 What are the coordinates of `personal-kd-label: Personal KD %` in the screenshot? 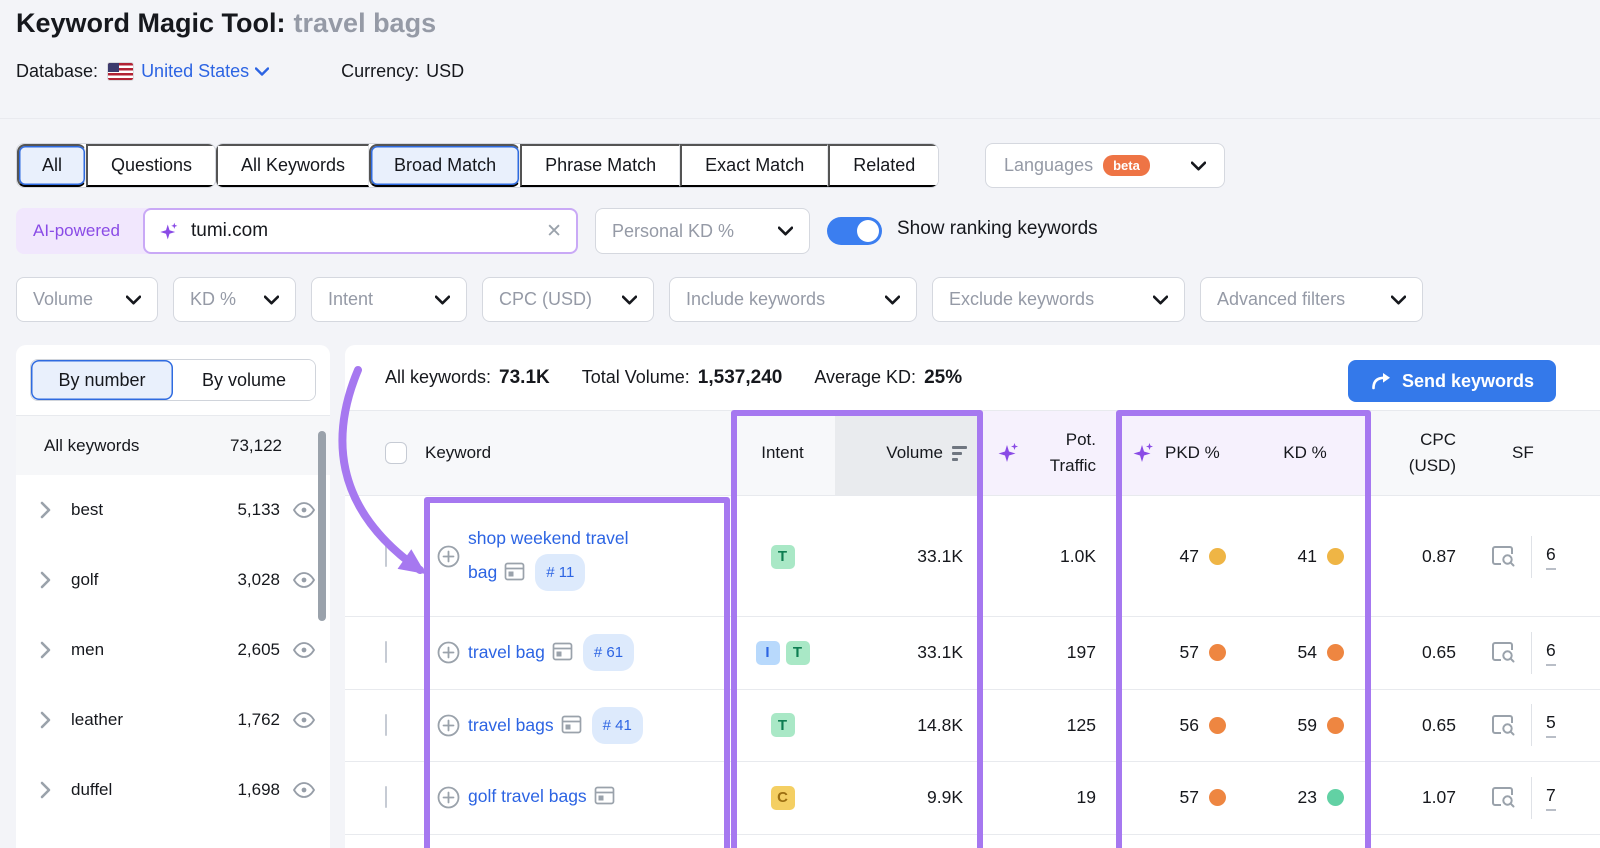 It's located at (673, 230).